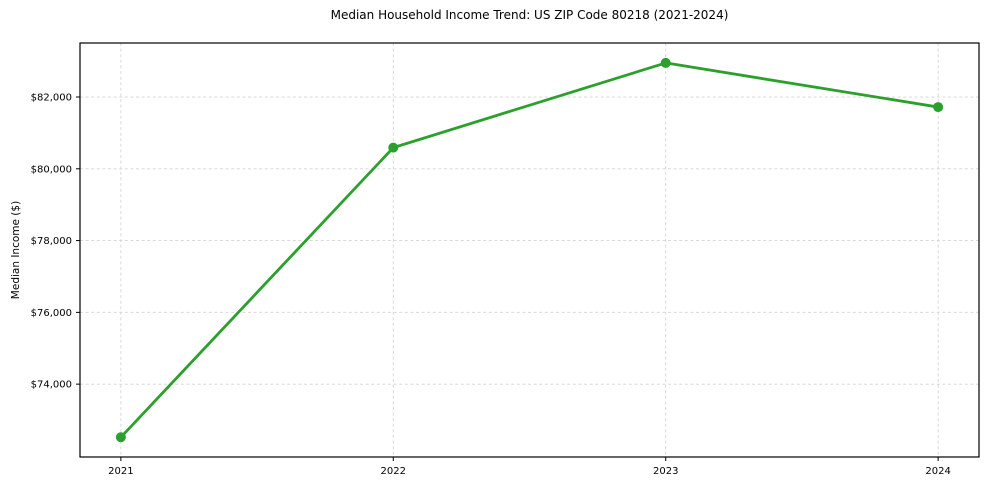  I want to click on data-point-2022, so click(393, 147).